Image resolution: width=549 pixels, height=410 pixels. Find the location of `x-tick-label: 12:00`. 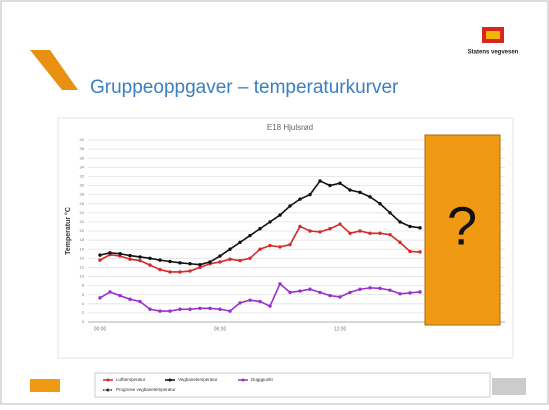

x-tick-label: 12:00 is located at coordinates (340, 329).